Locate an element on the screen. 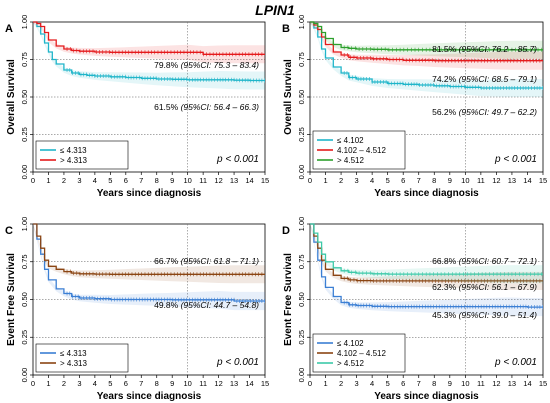 The height and width of the screenshot is (403, 550). x-tick-label: 13 is located at coordinates (234, 383).